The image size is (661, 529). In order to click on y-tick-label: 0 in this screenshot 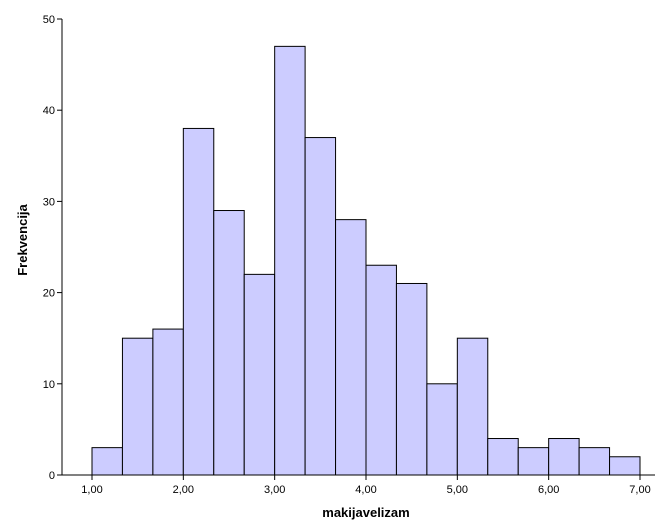, I will do `click(52, 476)`.